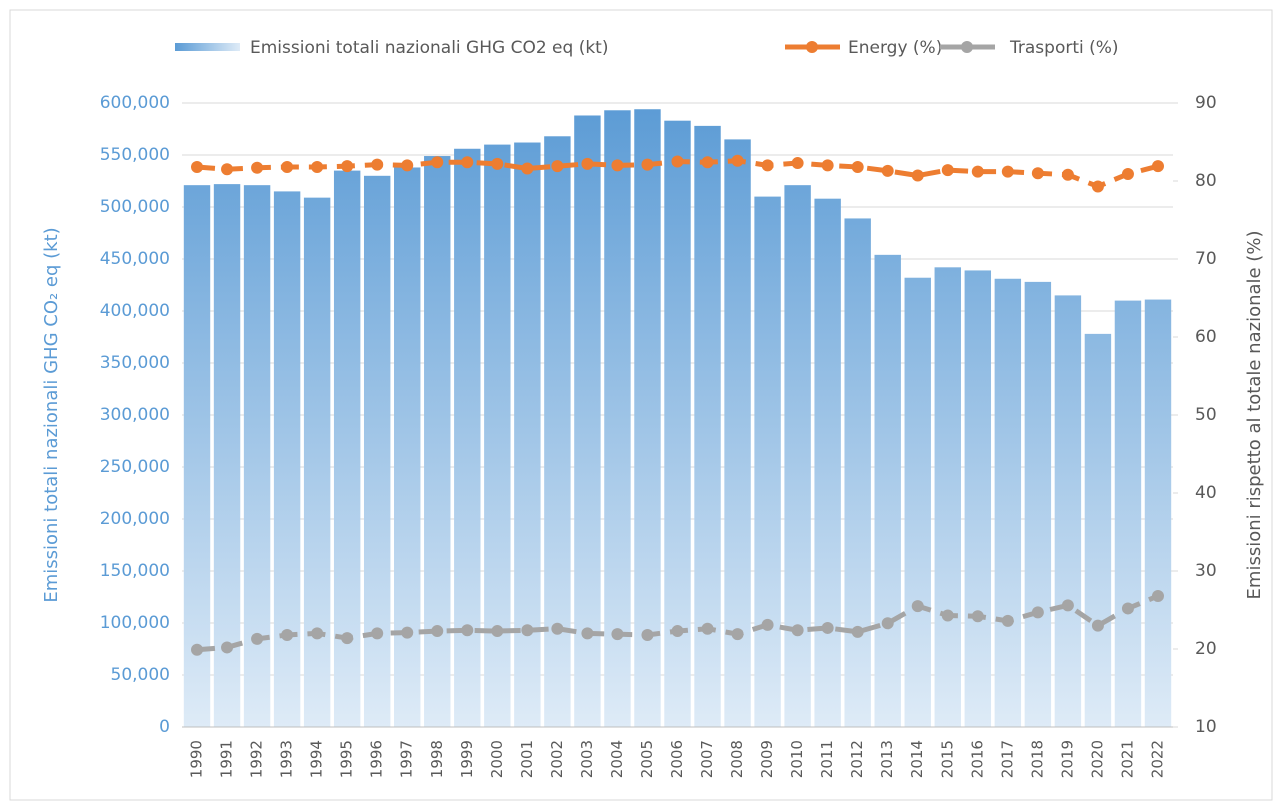 The height and width of the screenshot is (805, 1281). I want to click on x-tick-label: 2002, so click(557, 759).